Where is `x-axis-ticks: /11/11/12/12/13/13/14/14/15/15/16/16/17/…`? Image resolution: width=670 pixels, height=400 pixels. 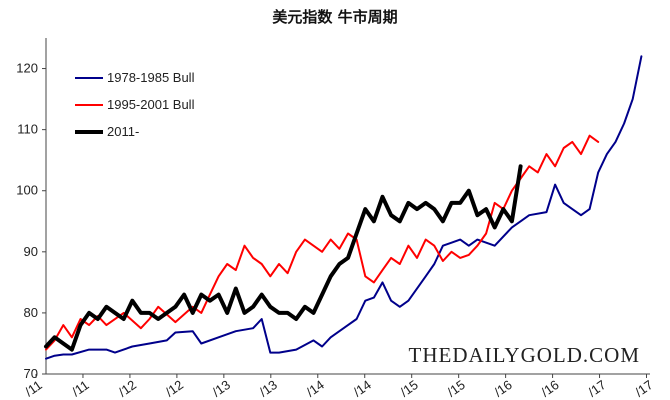 x-axis-ticks: /11/11/12/12/13/13/14/14/15/15/16/16/17/… is located at coordinates (339, 387).